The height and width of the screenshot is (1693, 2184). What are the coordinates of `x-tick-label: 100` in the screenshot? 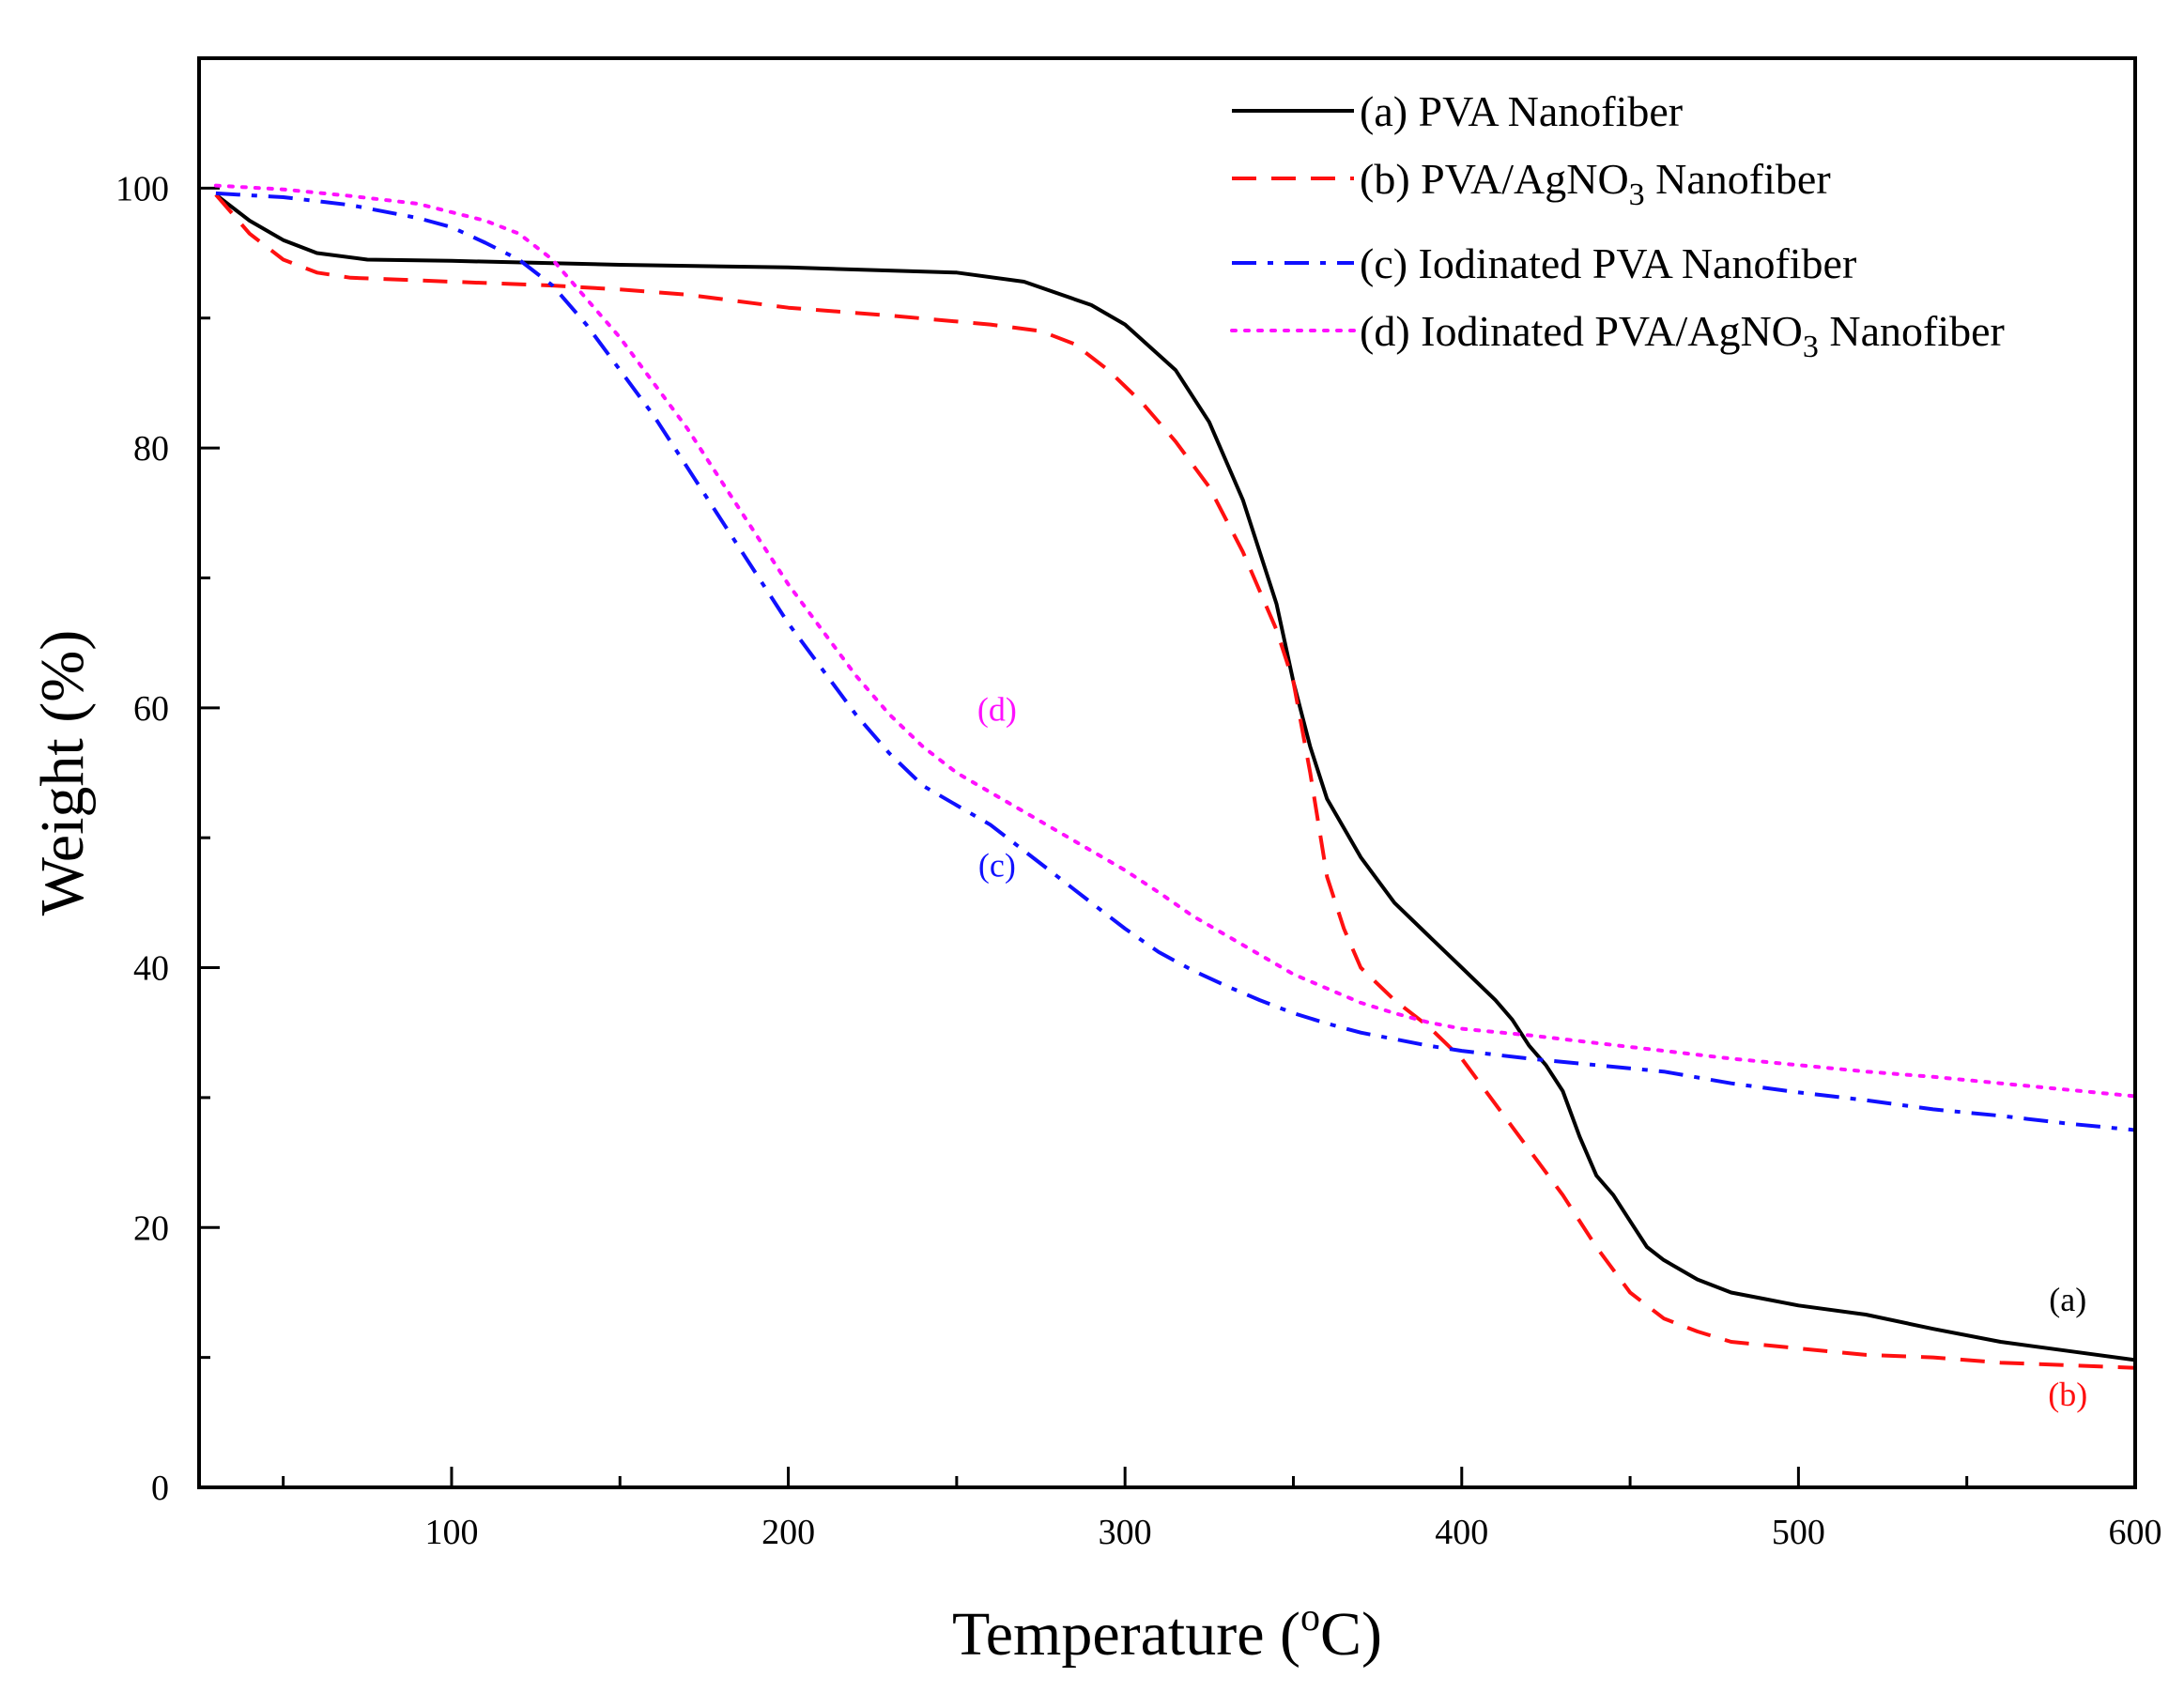 It's located at (451, 1533).